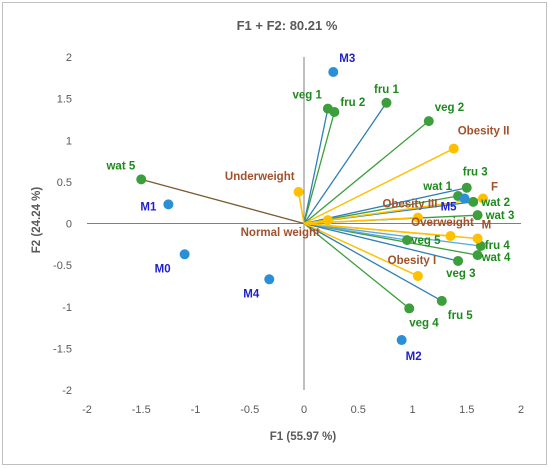 This screenshot has width=550, height=468. Describe the element at coordinates (120, 166) in the screenshot. I see `variable-label: wat 5` at that location.